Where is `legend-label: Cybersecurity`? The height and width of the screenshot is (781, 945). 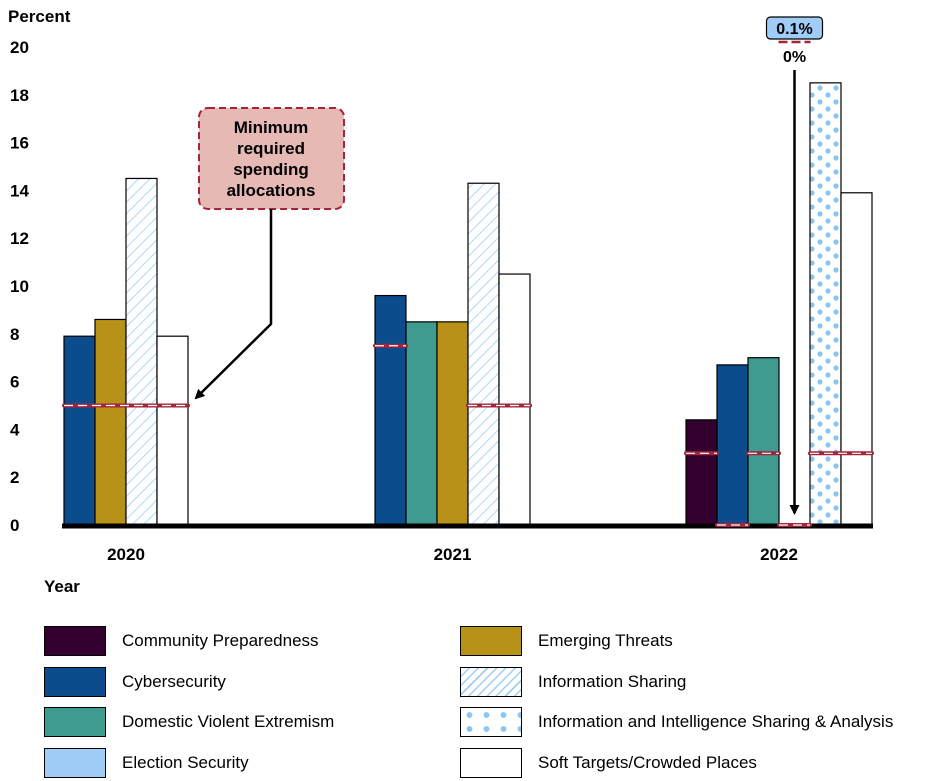 legend-label: Cybersecurity is located at coordinates (174, 681).